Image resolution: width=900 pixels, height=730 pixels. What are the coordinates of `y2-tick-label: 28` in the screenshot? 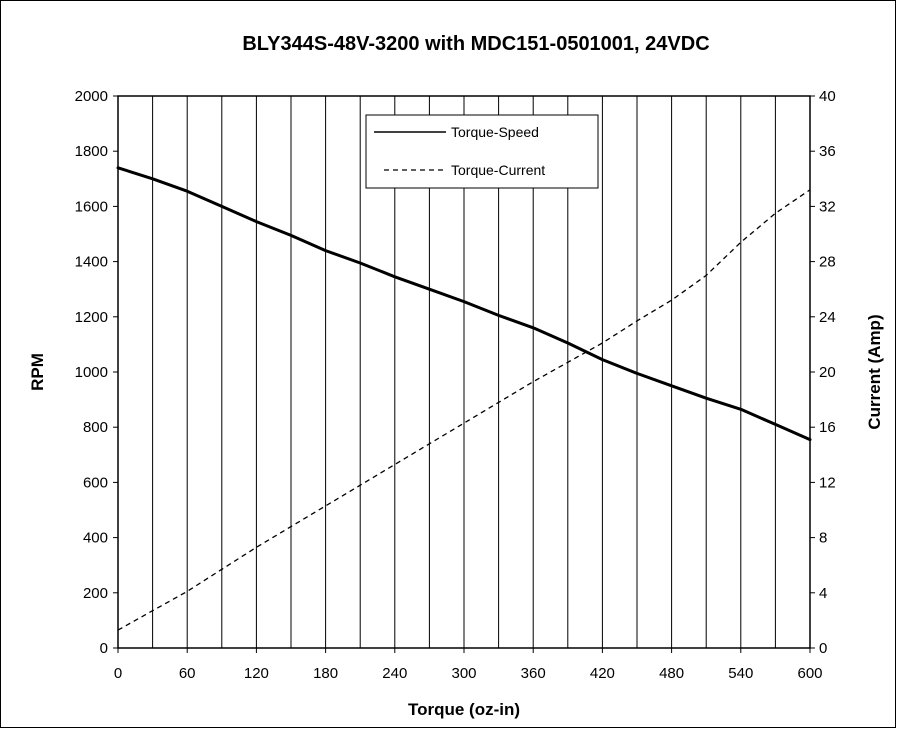 It's located at (827, 262).